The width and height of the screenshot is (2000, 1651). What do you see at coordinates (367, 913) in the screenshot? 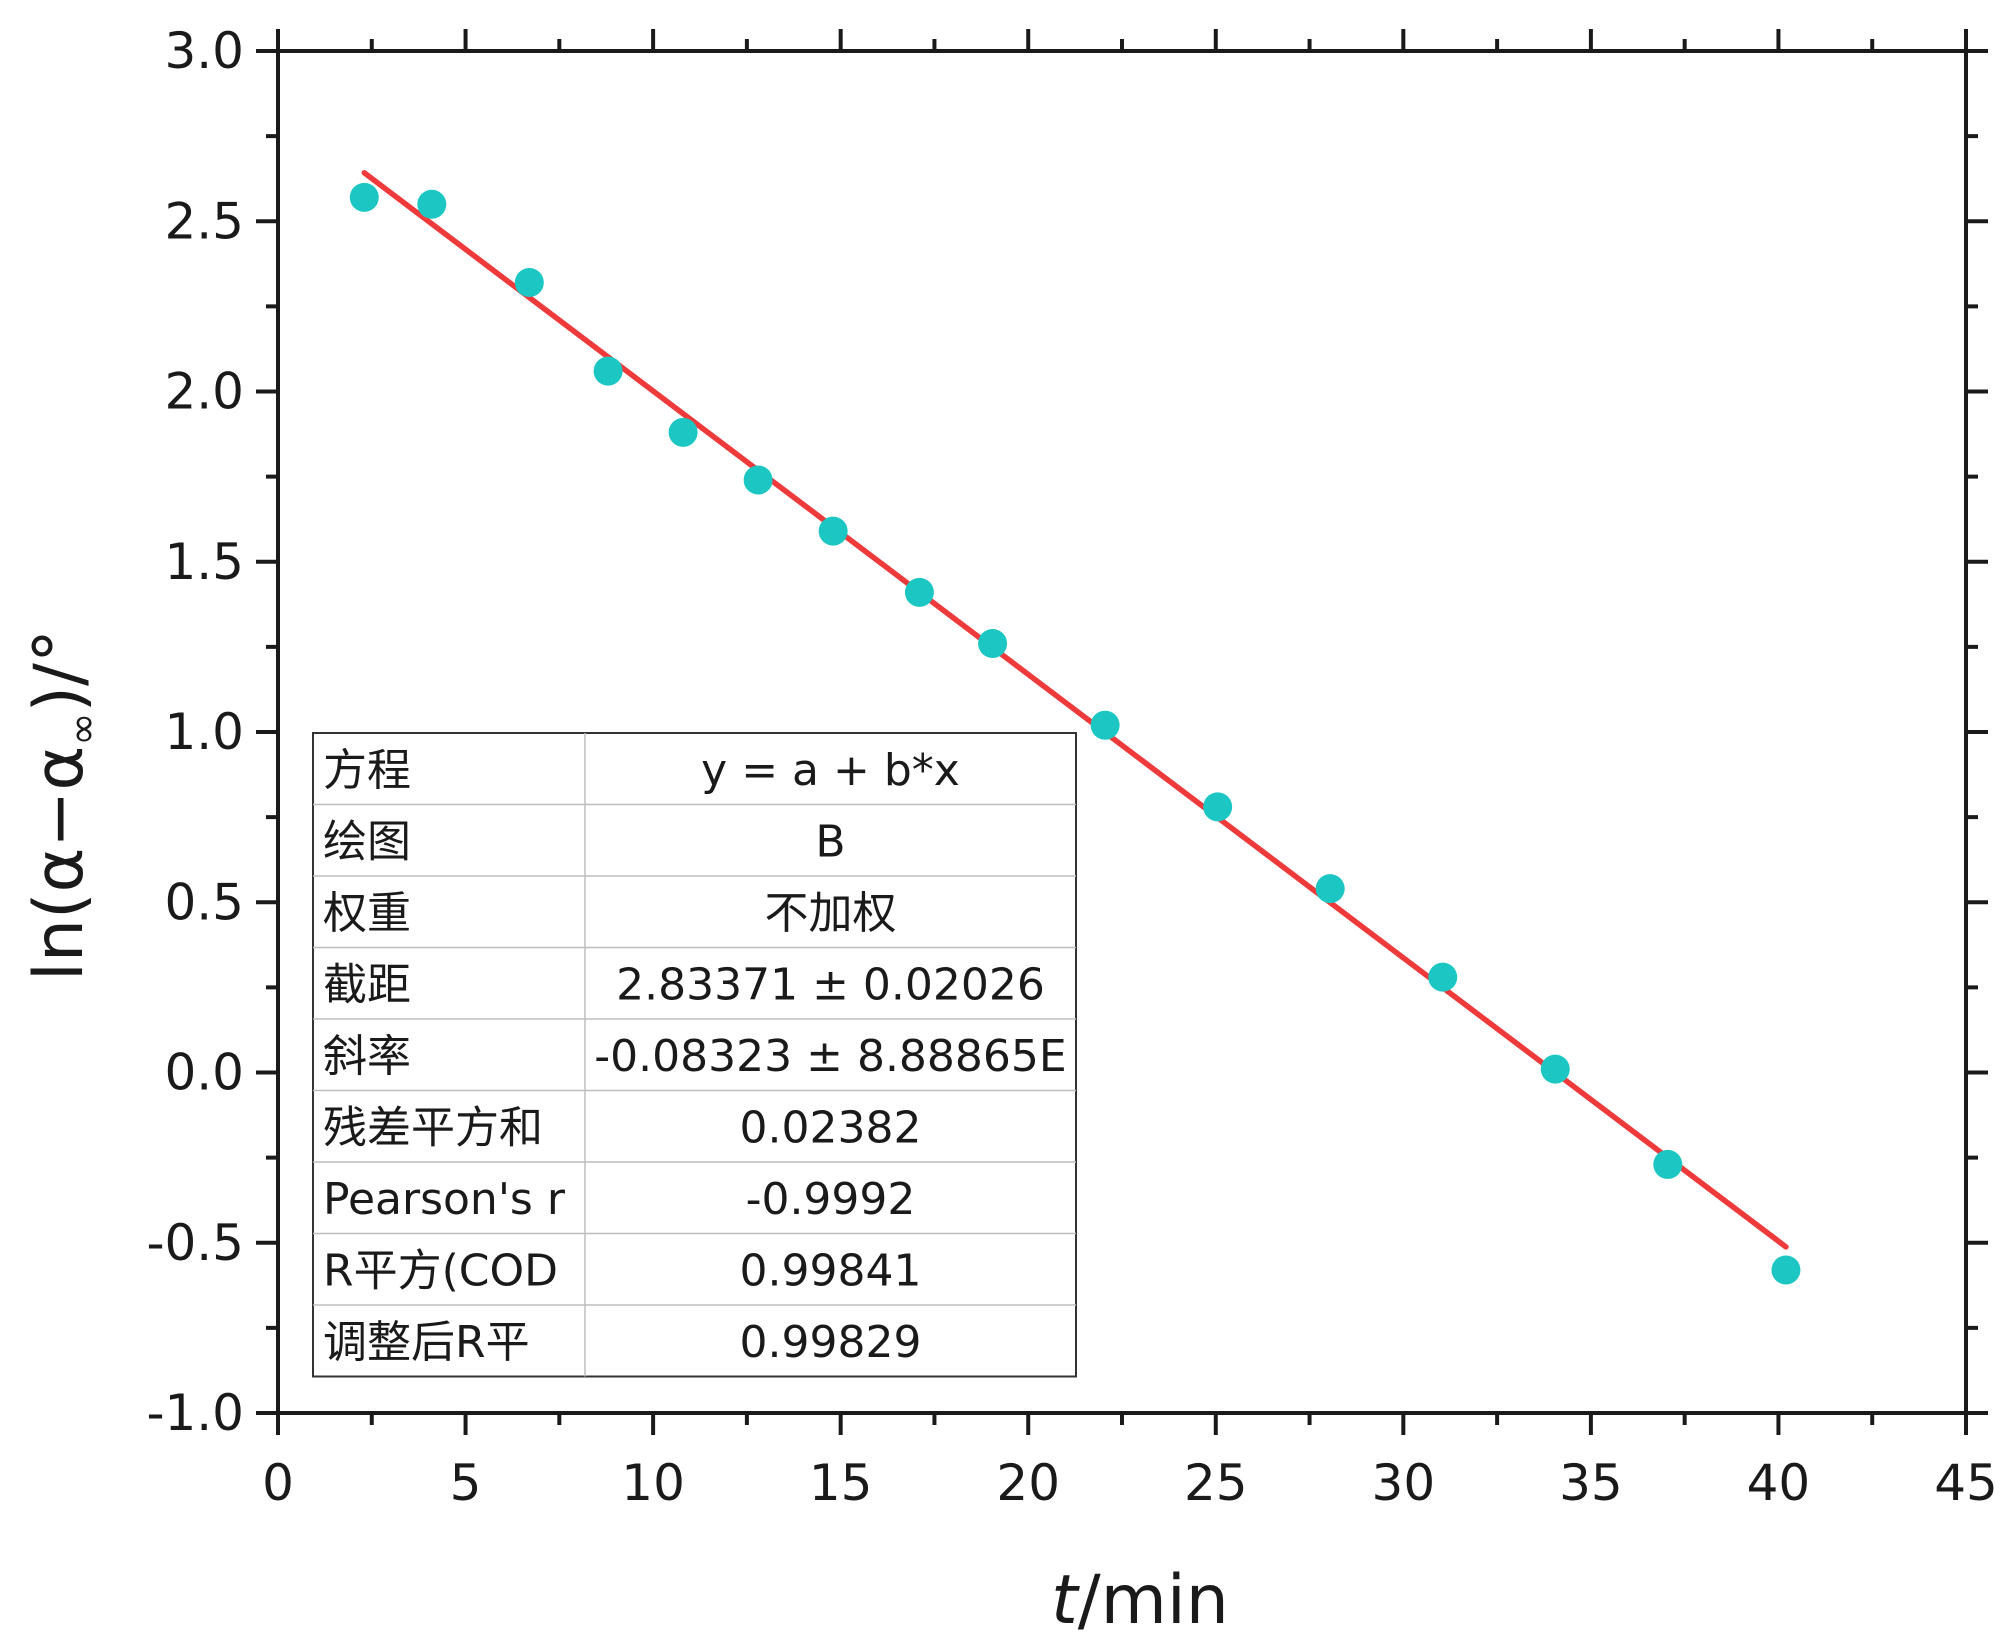
I see `stats-table-label: 权重` at bounding box center [367, 913].